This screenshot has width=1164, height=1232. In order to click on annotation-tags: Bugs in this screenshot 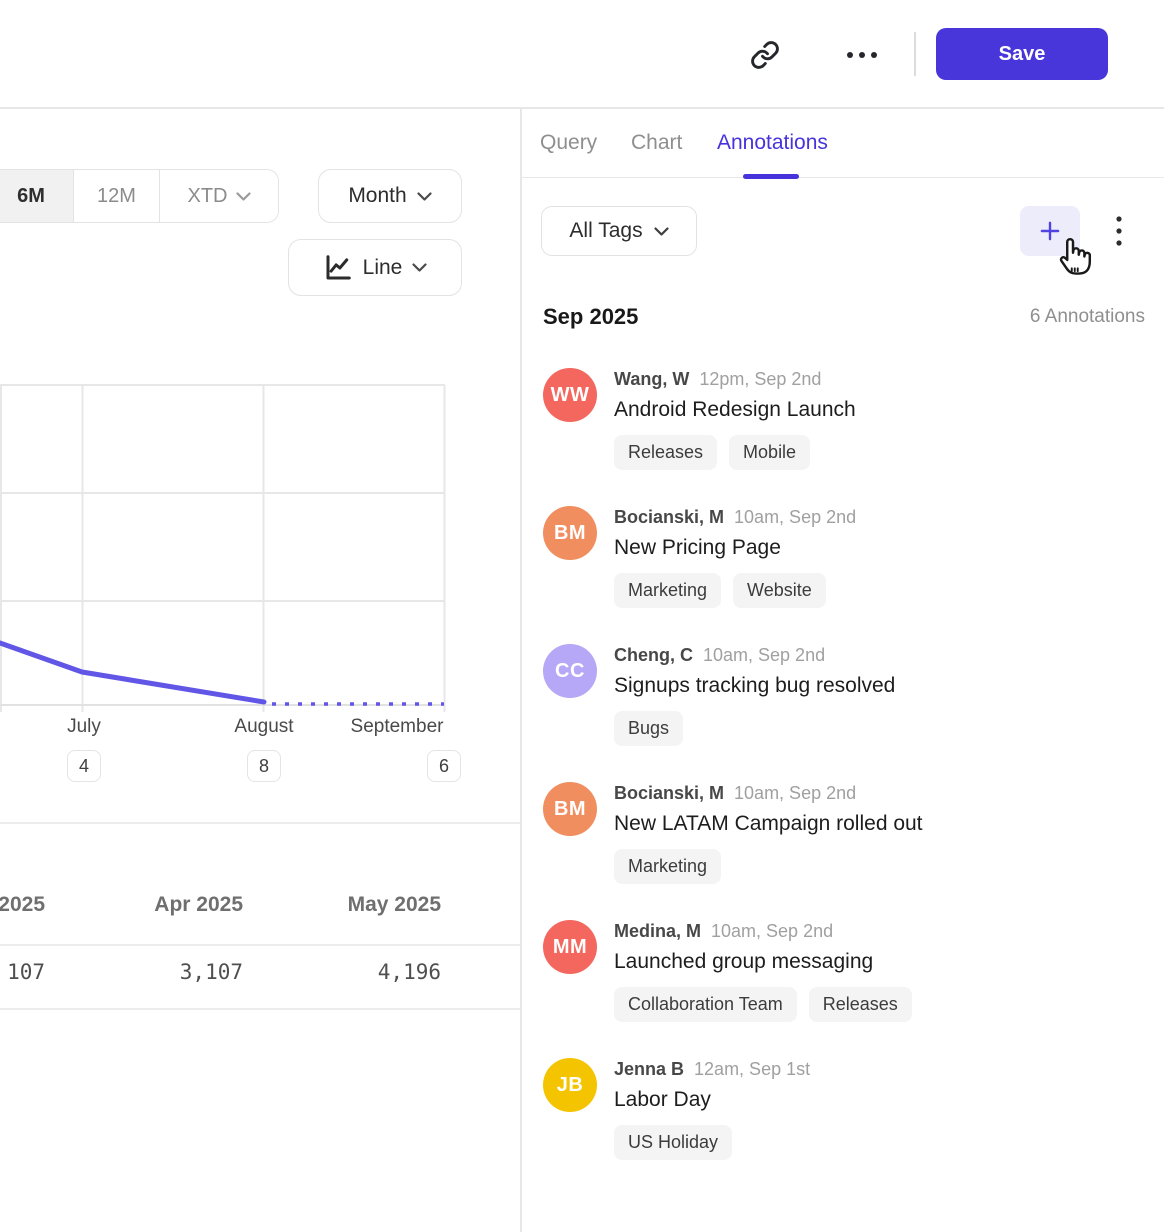, I will do `click(784, 728)`.